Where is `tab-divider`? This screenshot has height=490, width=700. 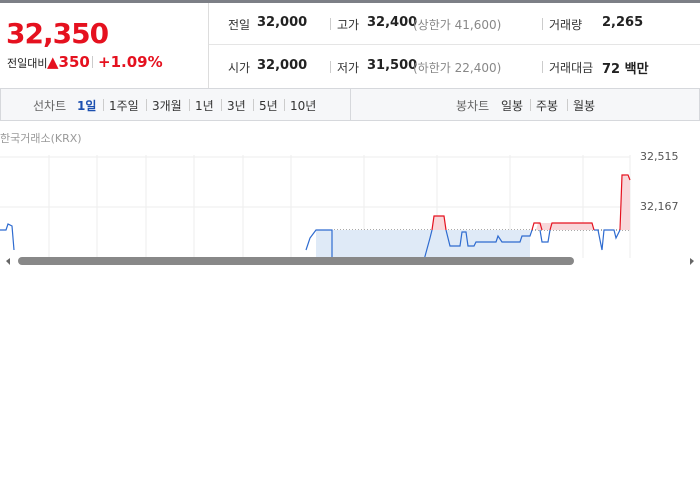
tab-divider is located at coordinates (350, 104).